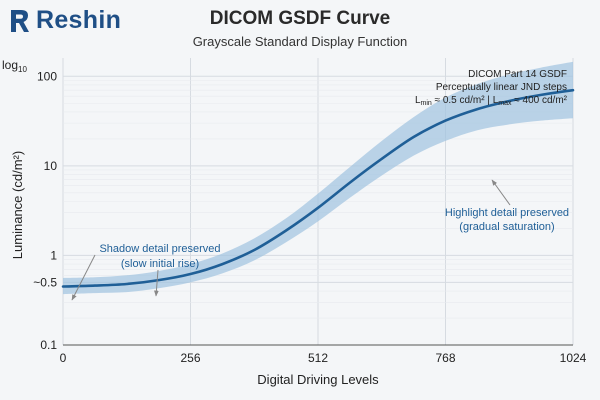 This screenshot has height=400, width=600. I want to click on brand-name: Reshin, so click(79, 20).